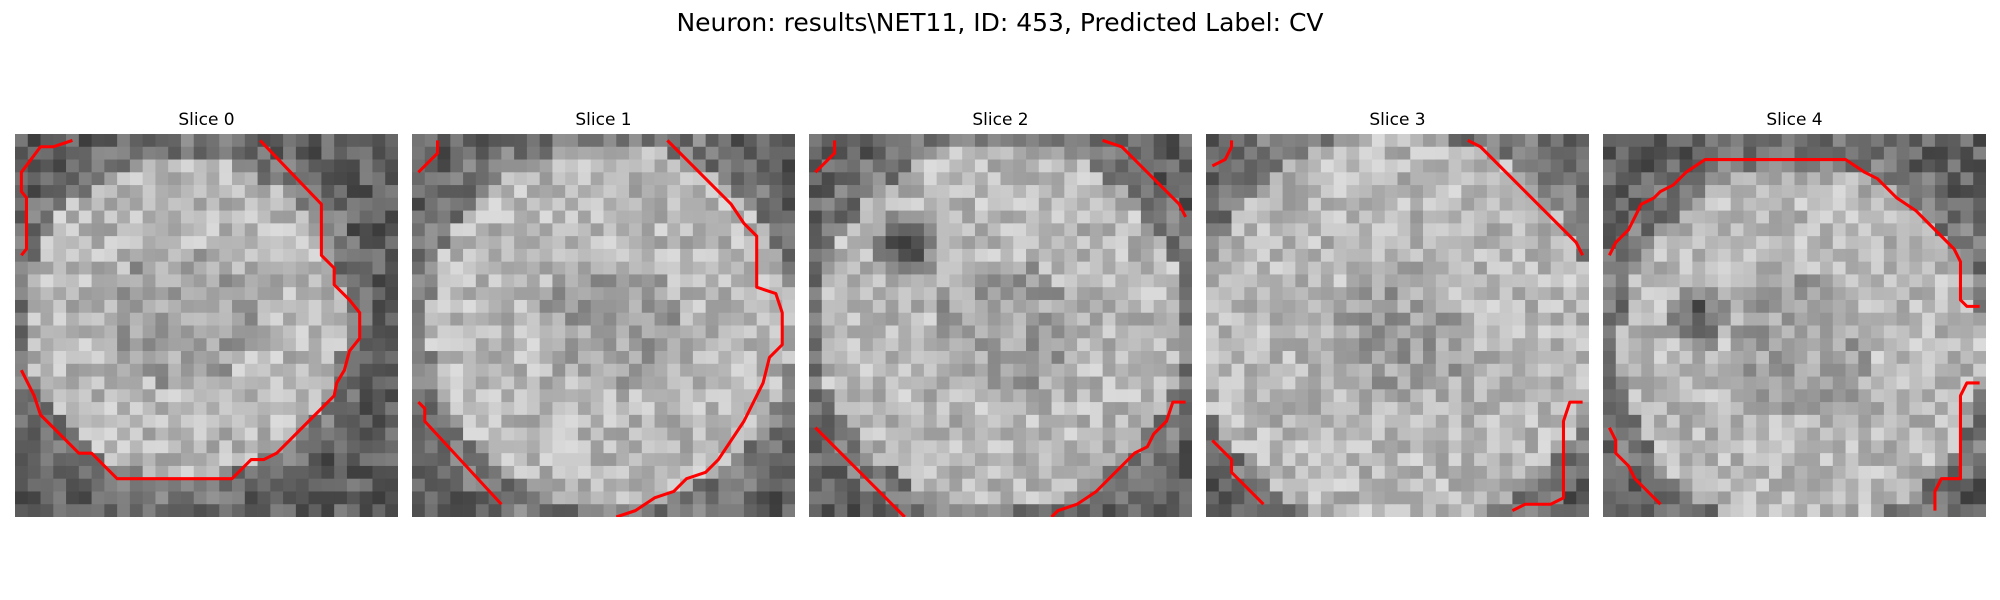 This screenshot has height=600, width=2000. Describe the element at coordinates (206, 314) in the screenshot. I see `slice-panel-0: Slice 0` at that location.